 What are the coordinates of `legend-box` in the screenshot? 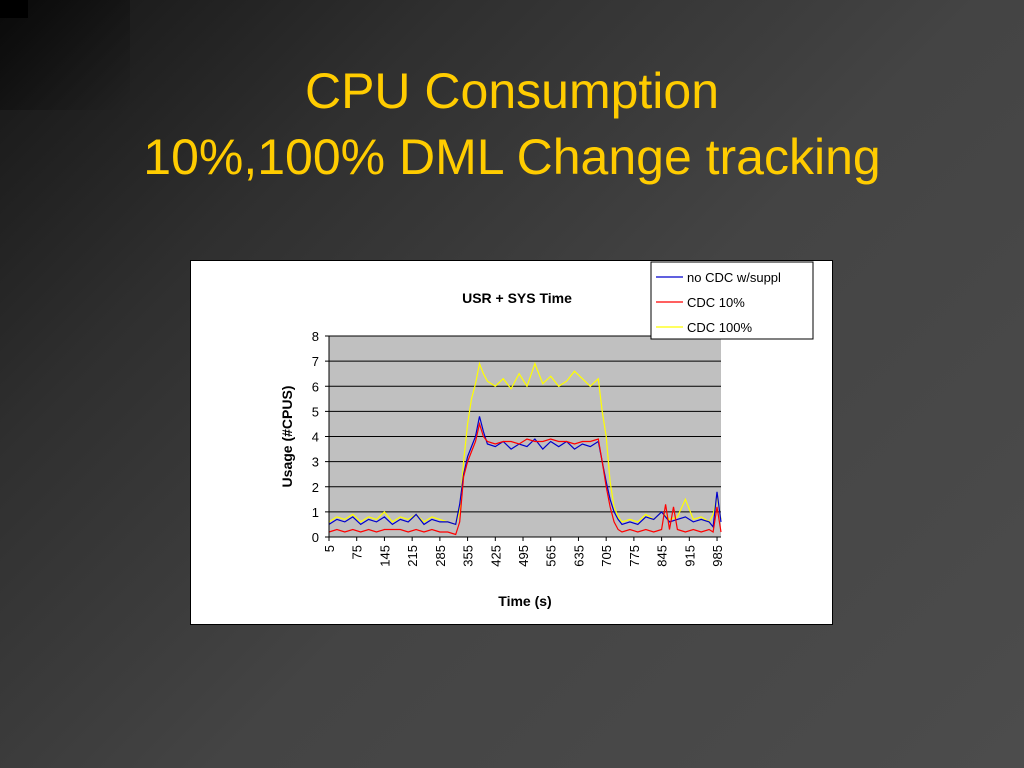 It's located at (732, 300).